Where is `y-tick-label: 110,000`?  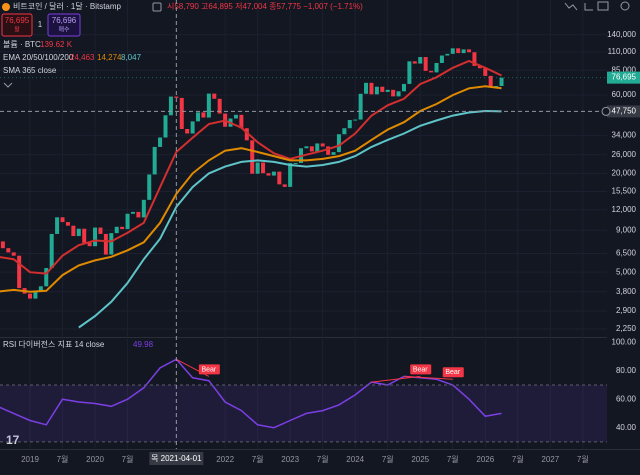
y-tick-label: 110,000 is located at coordinates (622, 51).